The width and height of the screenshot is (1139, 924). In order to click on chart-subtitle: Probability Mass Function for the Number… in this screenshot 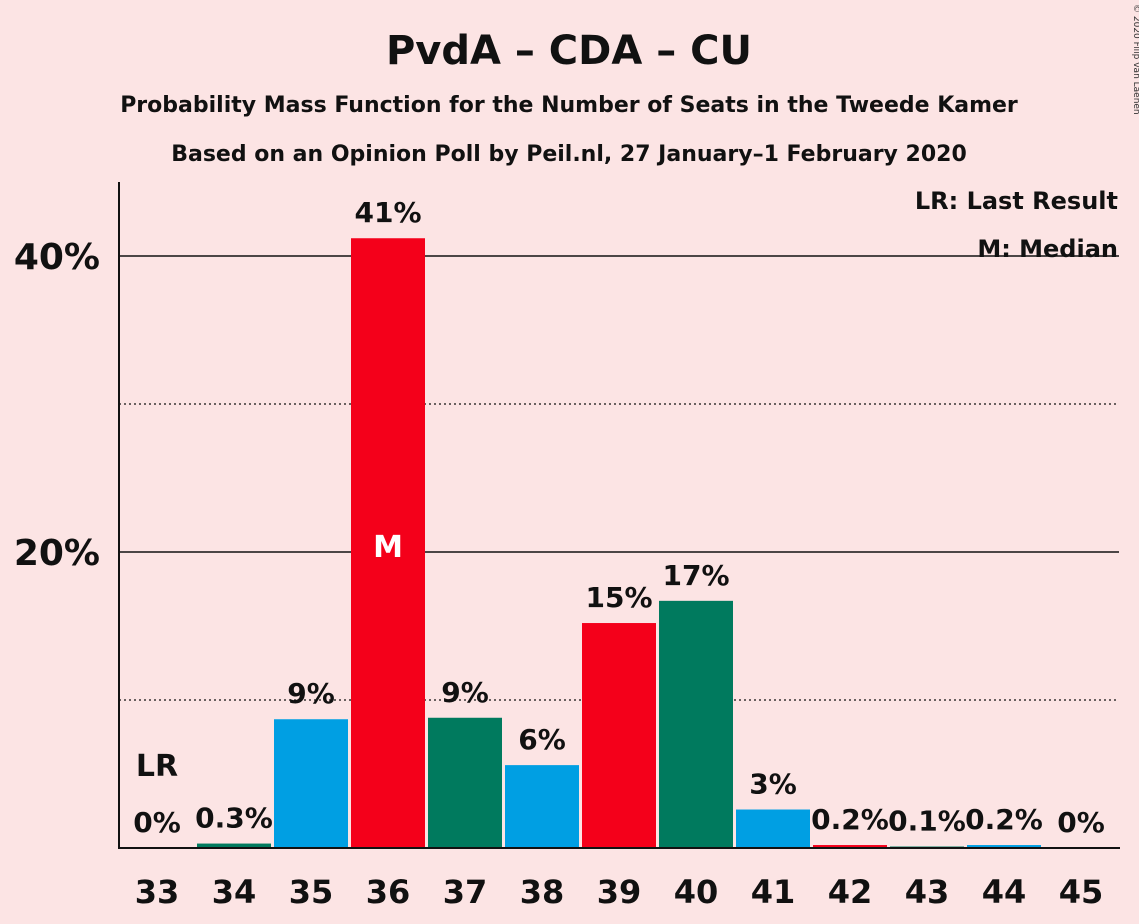, I will do `click(569, 105)`.